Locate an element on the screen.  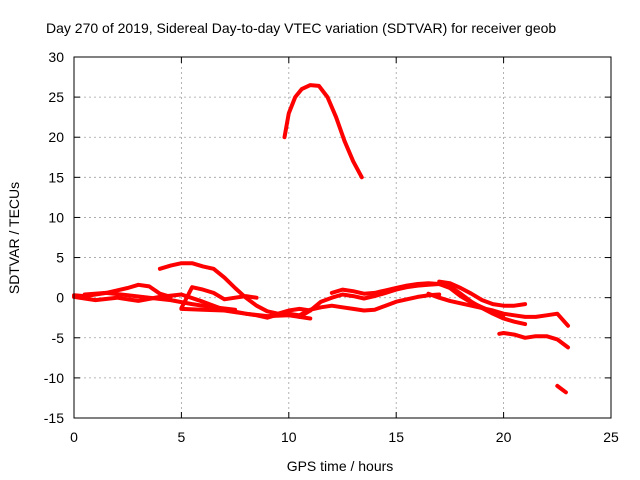
y-tick-label: 15 is located at coordinates (56, 177).